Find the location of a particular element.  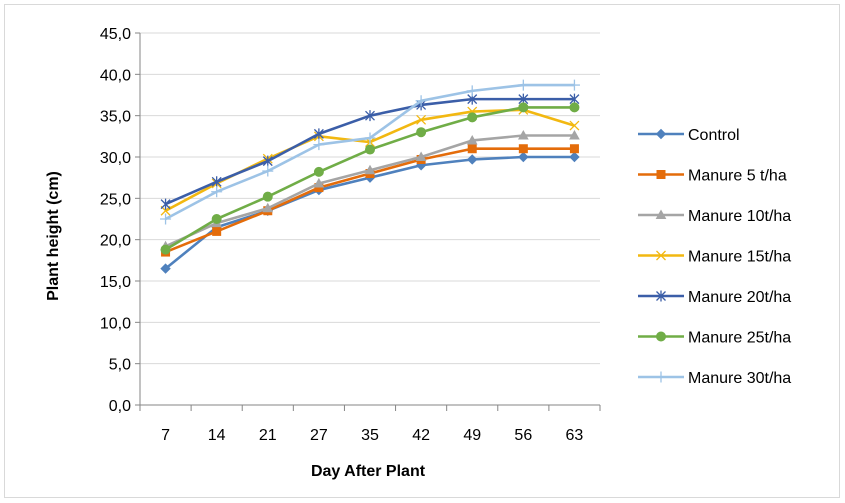

y-tick-label: 10,0 is located at coordinates (115, 323).